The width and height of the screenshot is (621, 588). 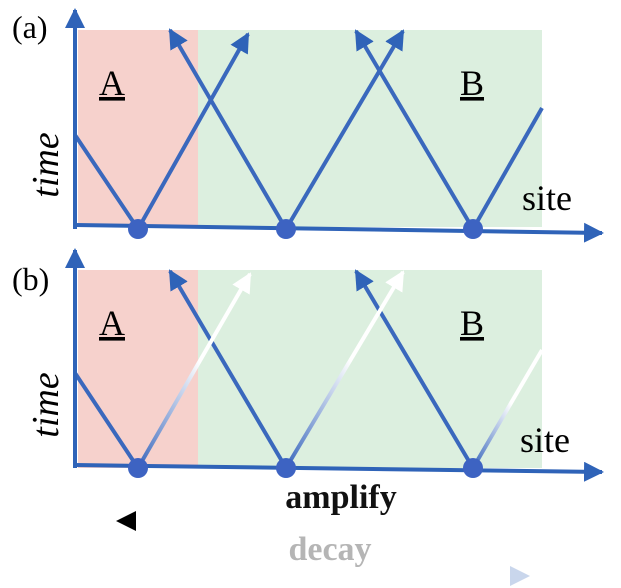 I want to click on panel-label: (b), so click(x=30, y=279).